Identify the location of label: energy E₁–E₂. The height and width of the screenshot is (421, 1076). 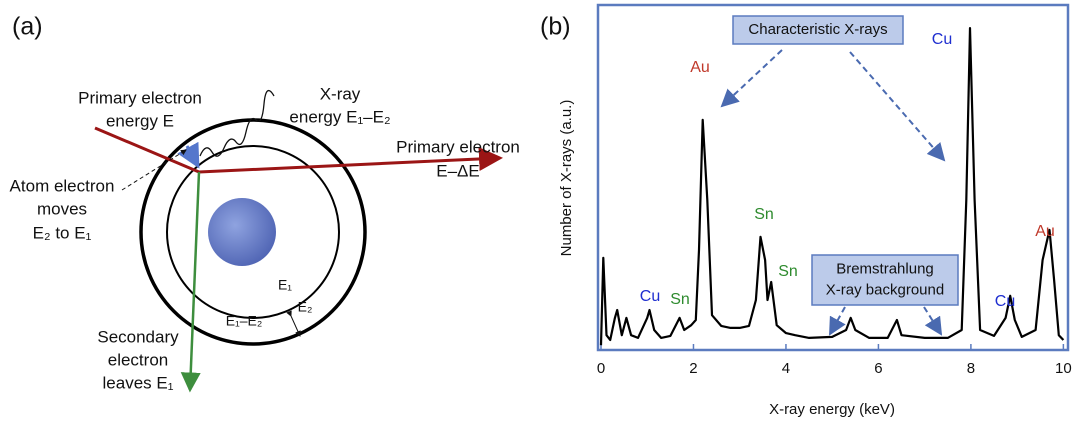
(339, 116).